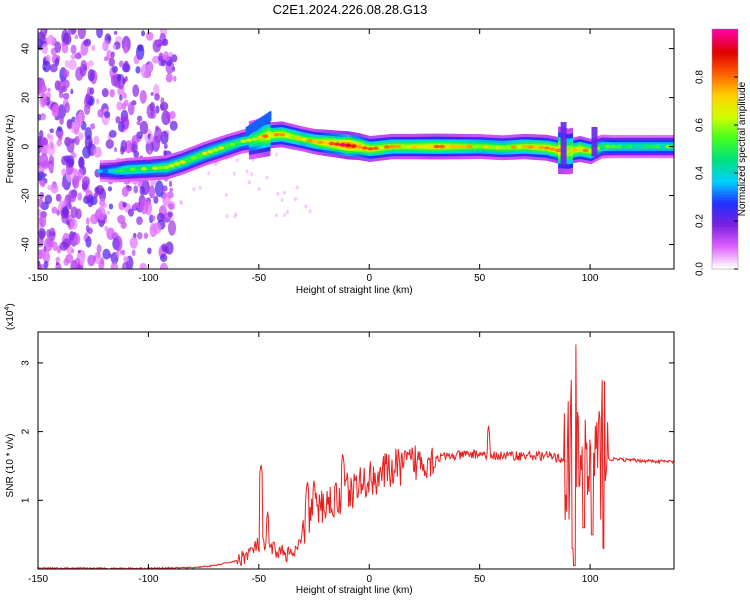  Describe the element at coordinates (10, 316) in the screenshot. I see `y-scale-label: (x104)` at that location.